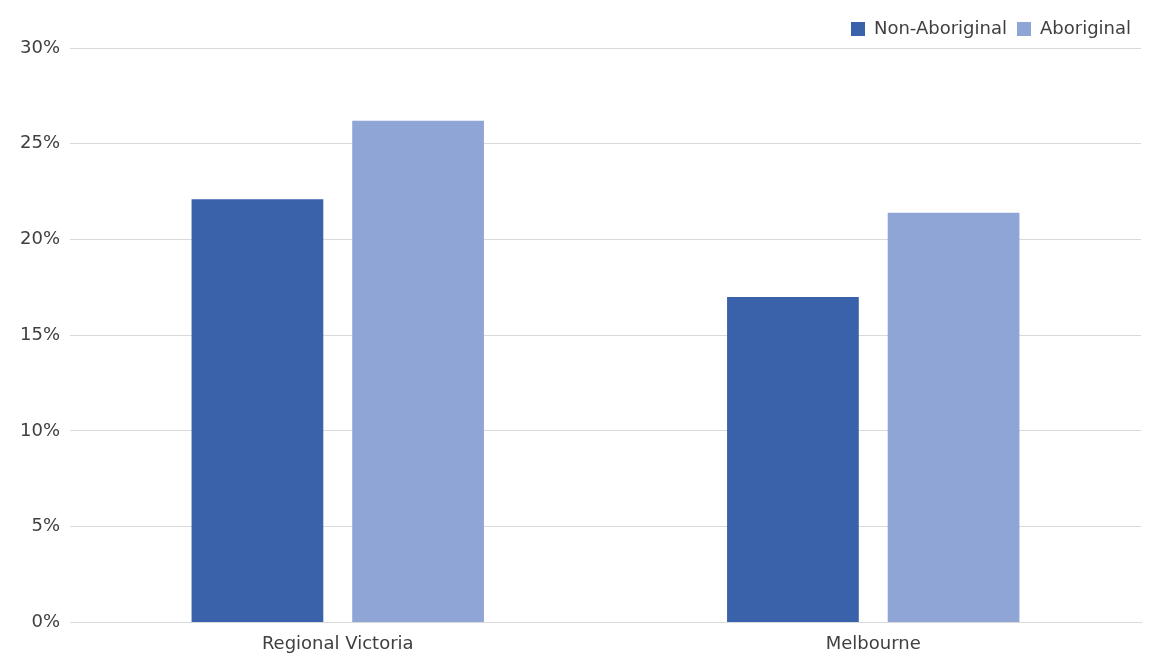 This screenshot has width=1161, height=668. What do you see at coordinates (46, 621) in the screenshot?
I see `y-tick-label: 0%` at bounding box center [46, 621].